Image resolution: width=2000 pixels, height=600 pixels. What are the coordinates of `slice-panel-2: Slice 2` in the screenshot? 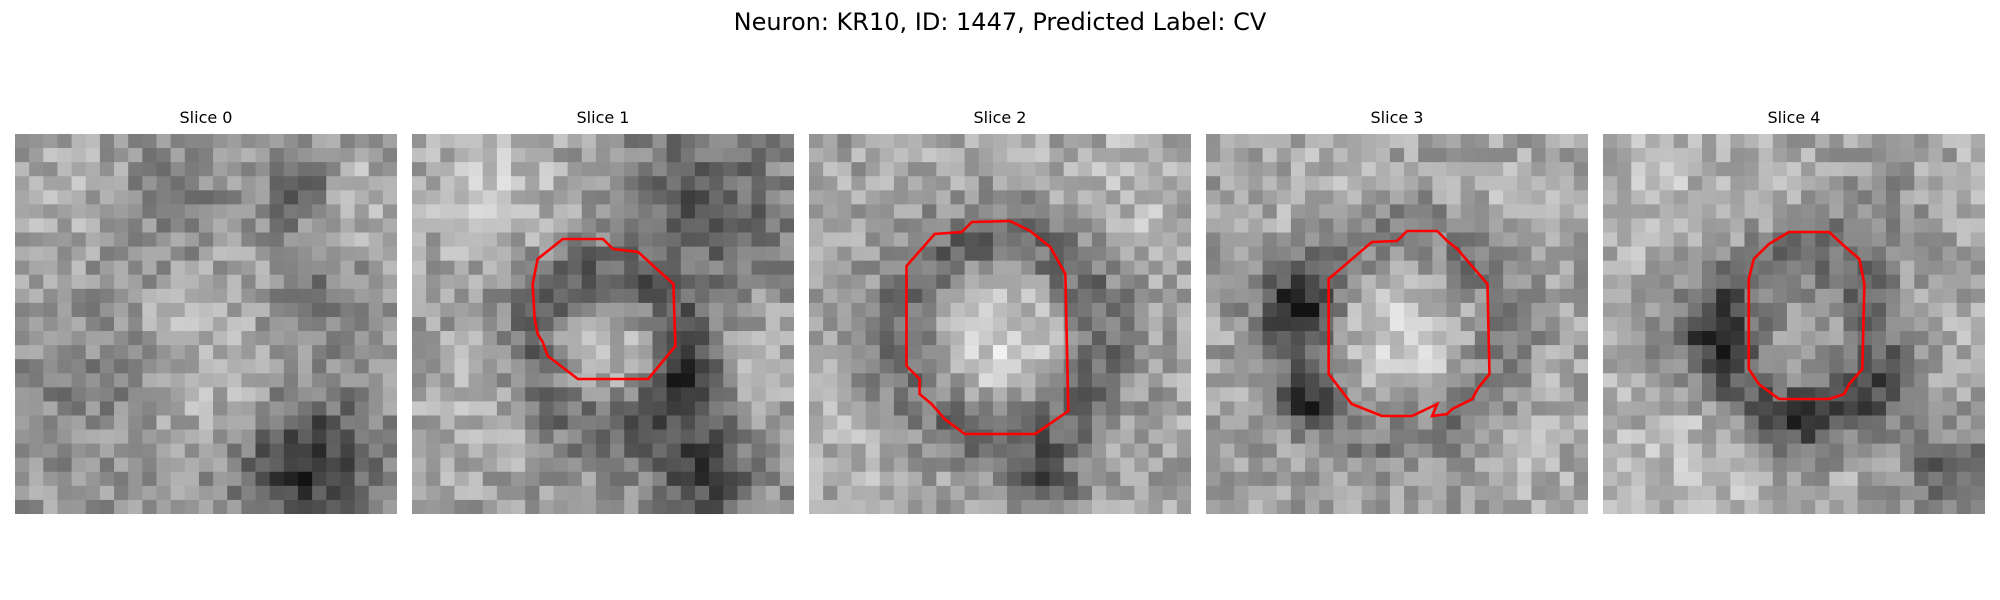 It's located at (1000, 309).